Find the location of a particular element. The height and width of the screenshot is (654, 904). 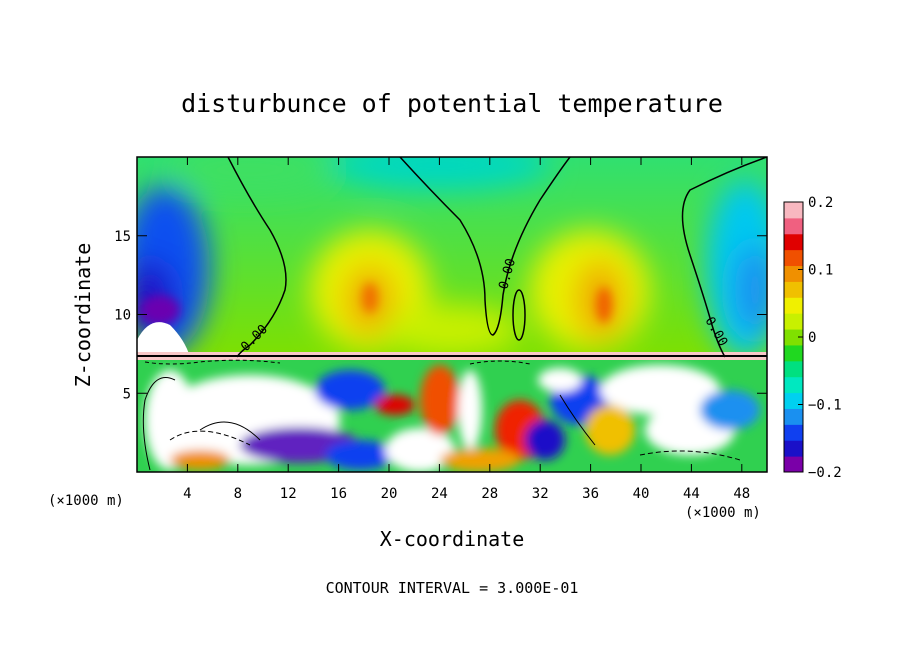

contour-interval: CONTOUR INTERVAL = 3.000E-01 is located at coordinates (452, 588).